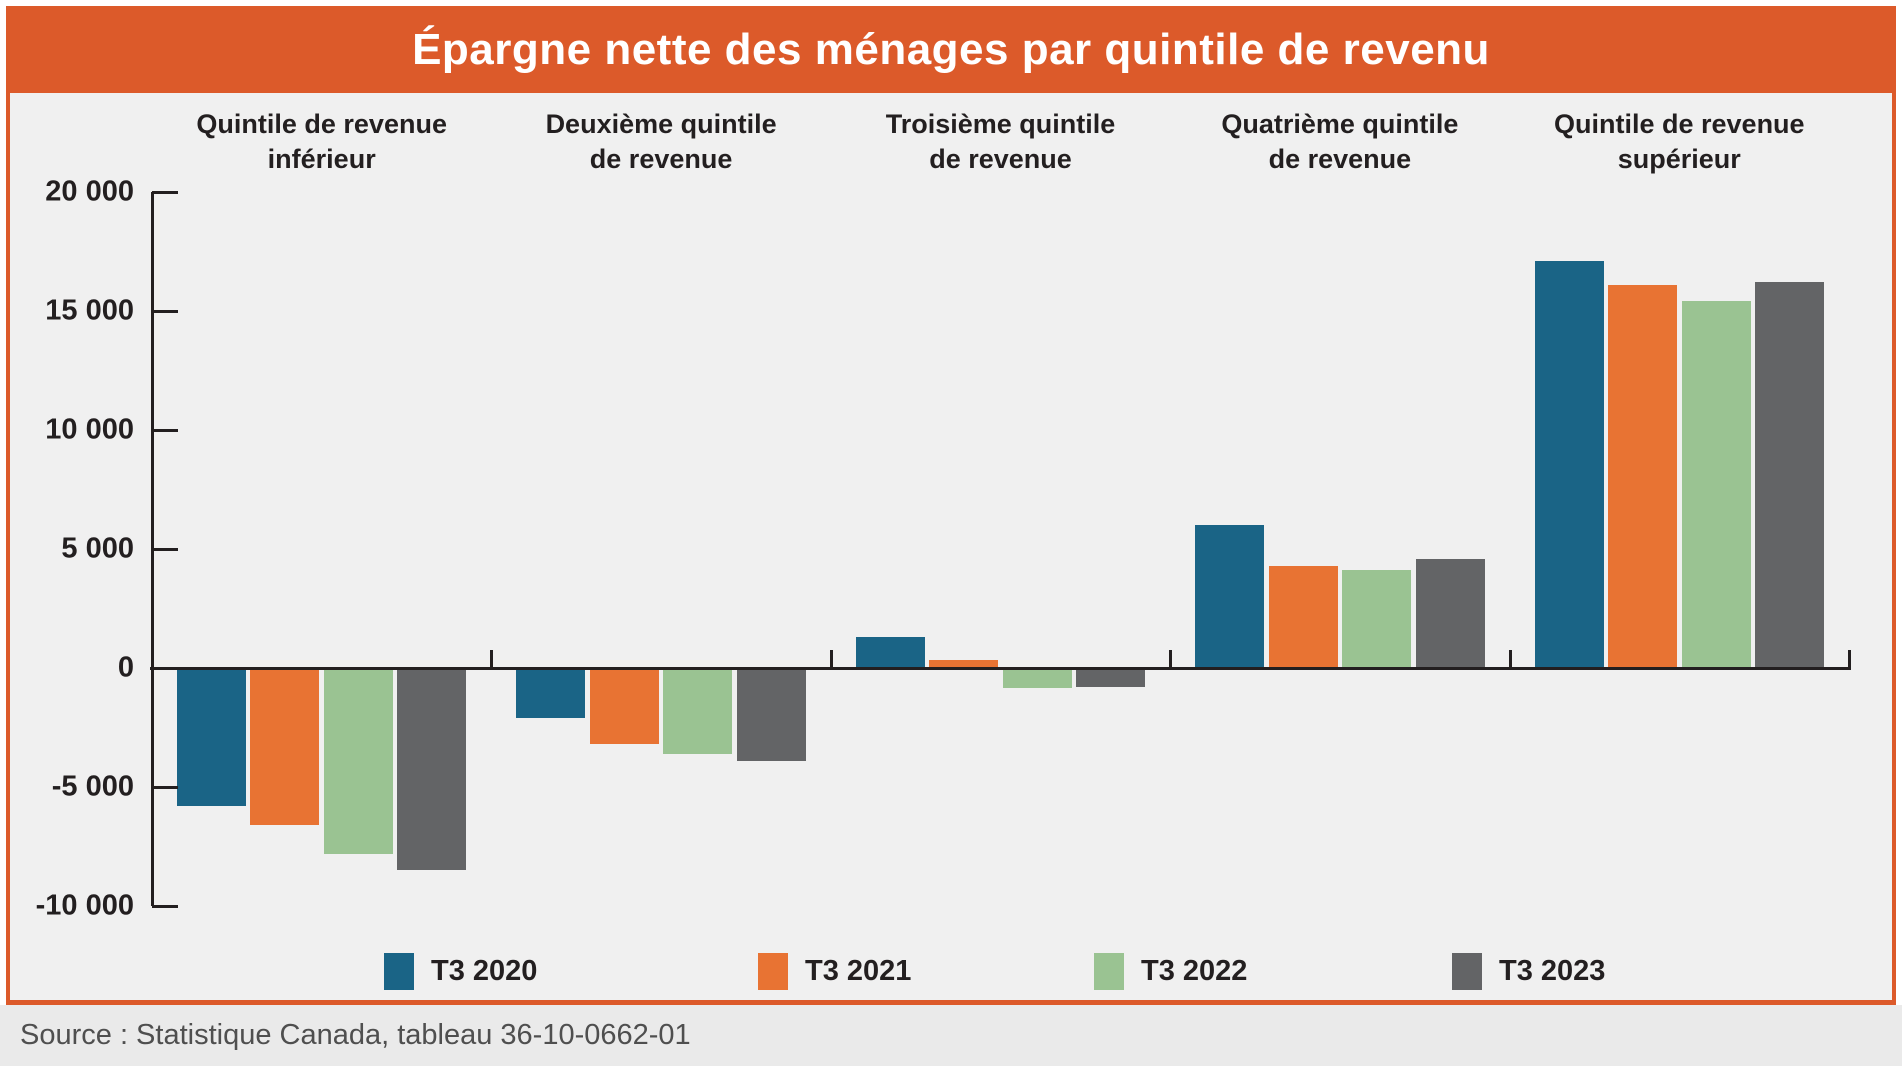  Describe the element at coordinates (1303, 616) in the screenshot. I see `bar-t3-2021-q4` at that location.